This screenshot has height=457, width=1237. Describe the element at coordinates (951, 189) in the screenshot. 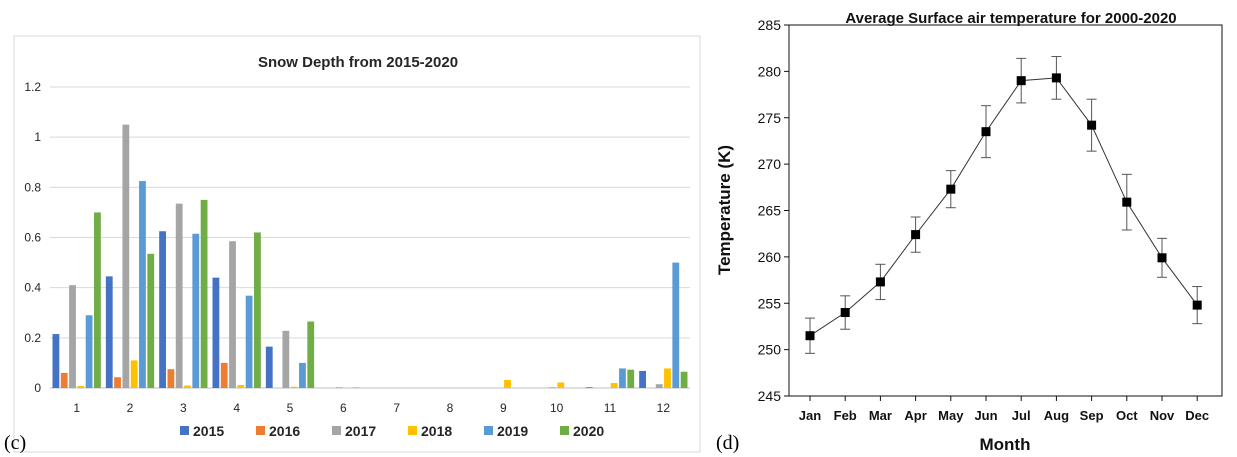

I see `temp-point-May` at that location.